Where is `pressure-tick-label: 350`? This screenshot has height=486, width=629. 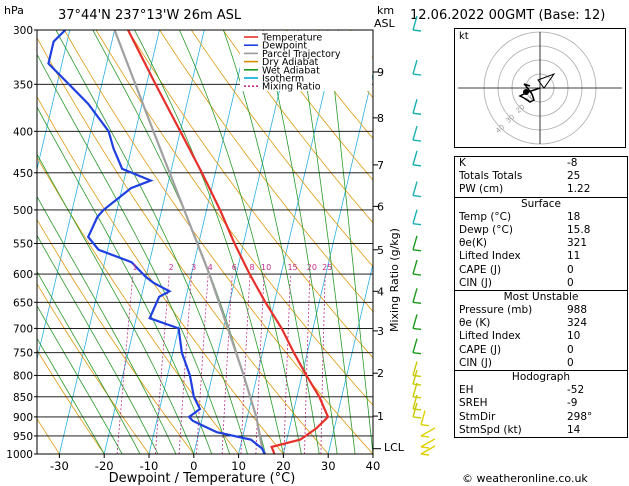 pressure-tick-label: 350 is located at coordinates (23, 85).